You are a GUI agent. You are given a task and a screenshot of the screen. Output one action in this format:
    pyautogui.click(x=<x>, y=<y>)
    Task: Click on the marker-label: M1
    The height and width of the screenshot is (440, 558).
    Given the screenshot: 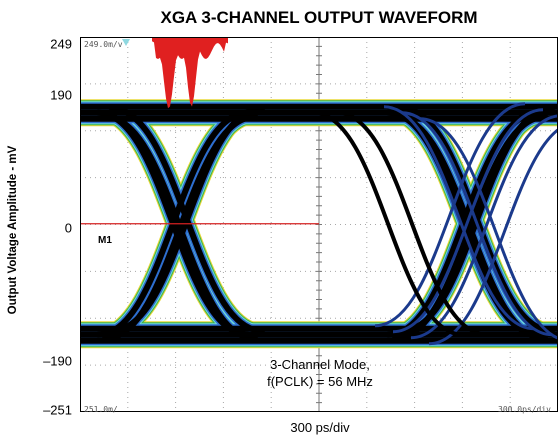 What is the action you would take?
    pyautogui.click(x=105, y=240)
    